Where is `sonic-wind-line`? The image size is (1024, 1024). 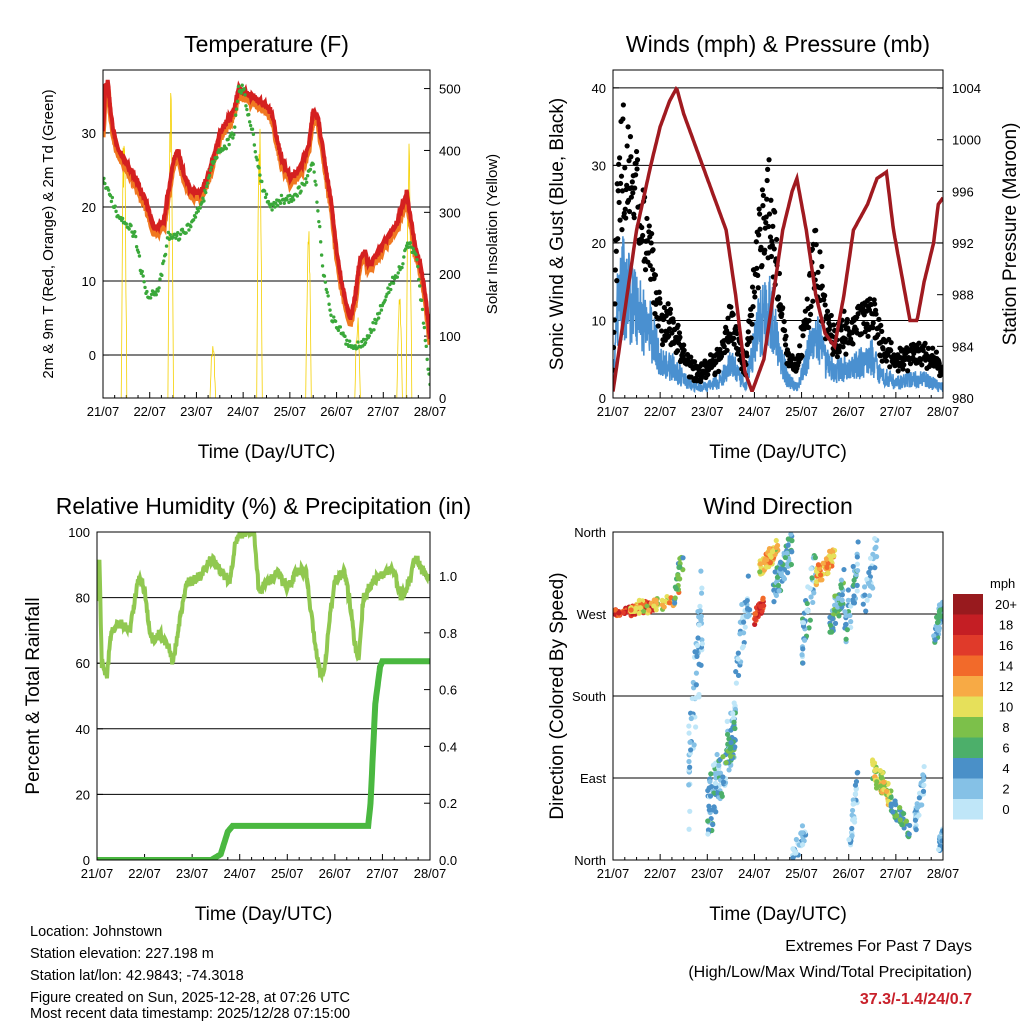 sonic-wind-line is located at coordinates (778, 315).